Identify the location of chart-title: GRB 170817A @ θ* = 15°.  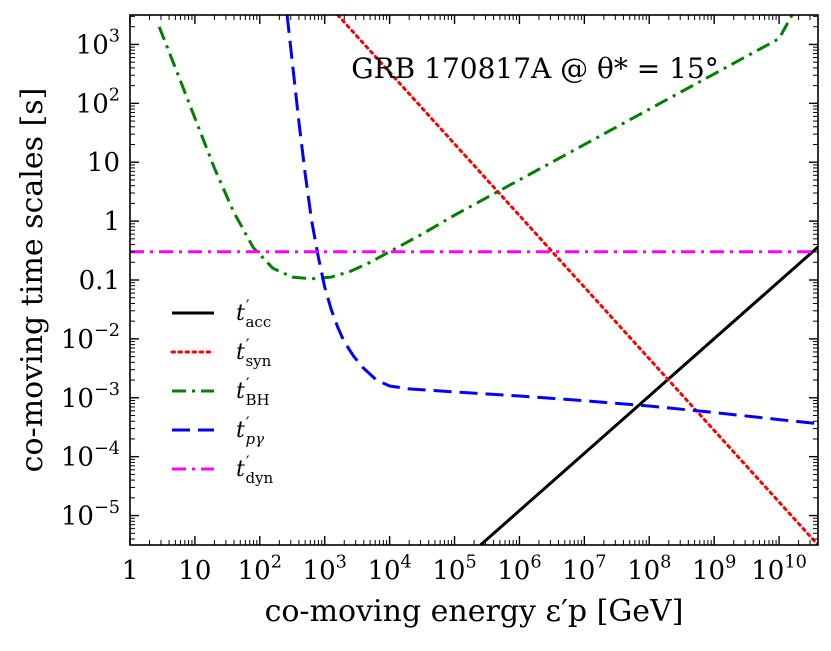
(535, 68).